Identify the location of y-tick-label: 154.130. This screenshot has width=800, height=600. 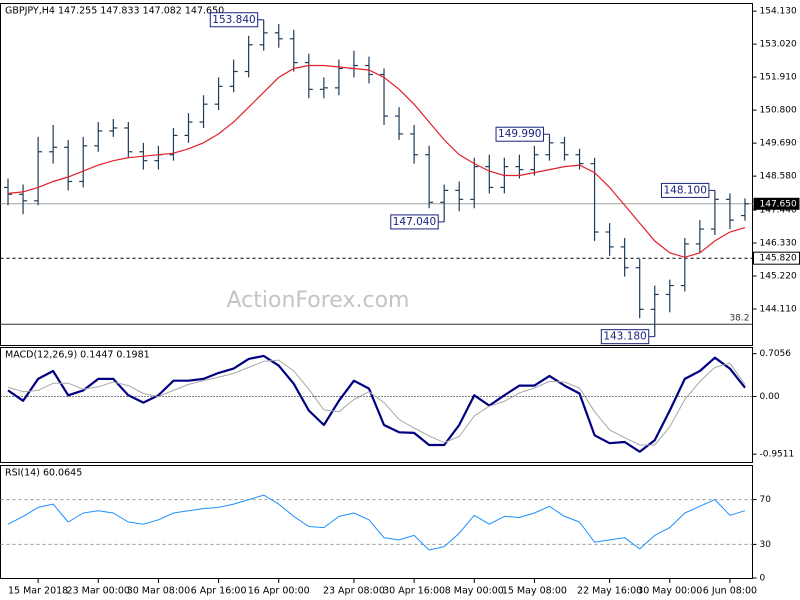
(778, 12).